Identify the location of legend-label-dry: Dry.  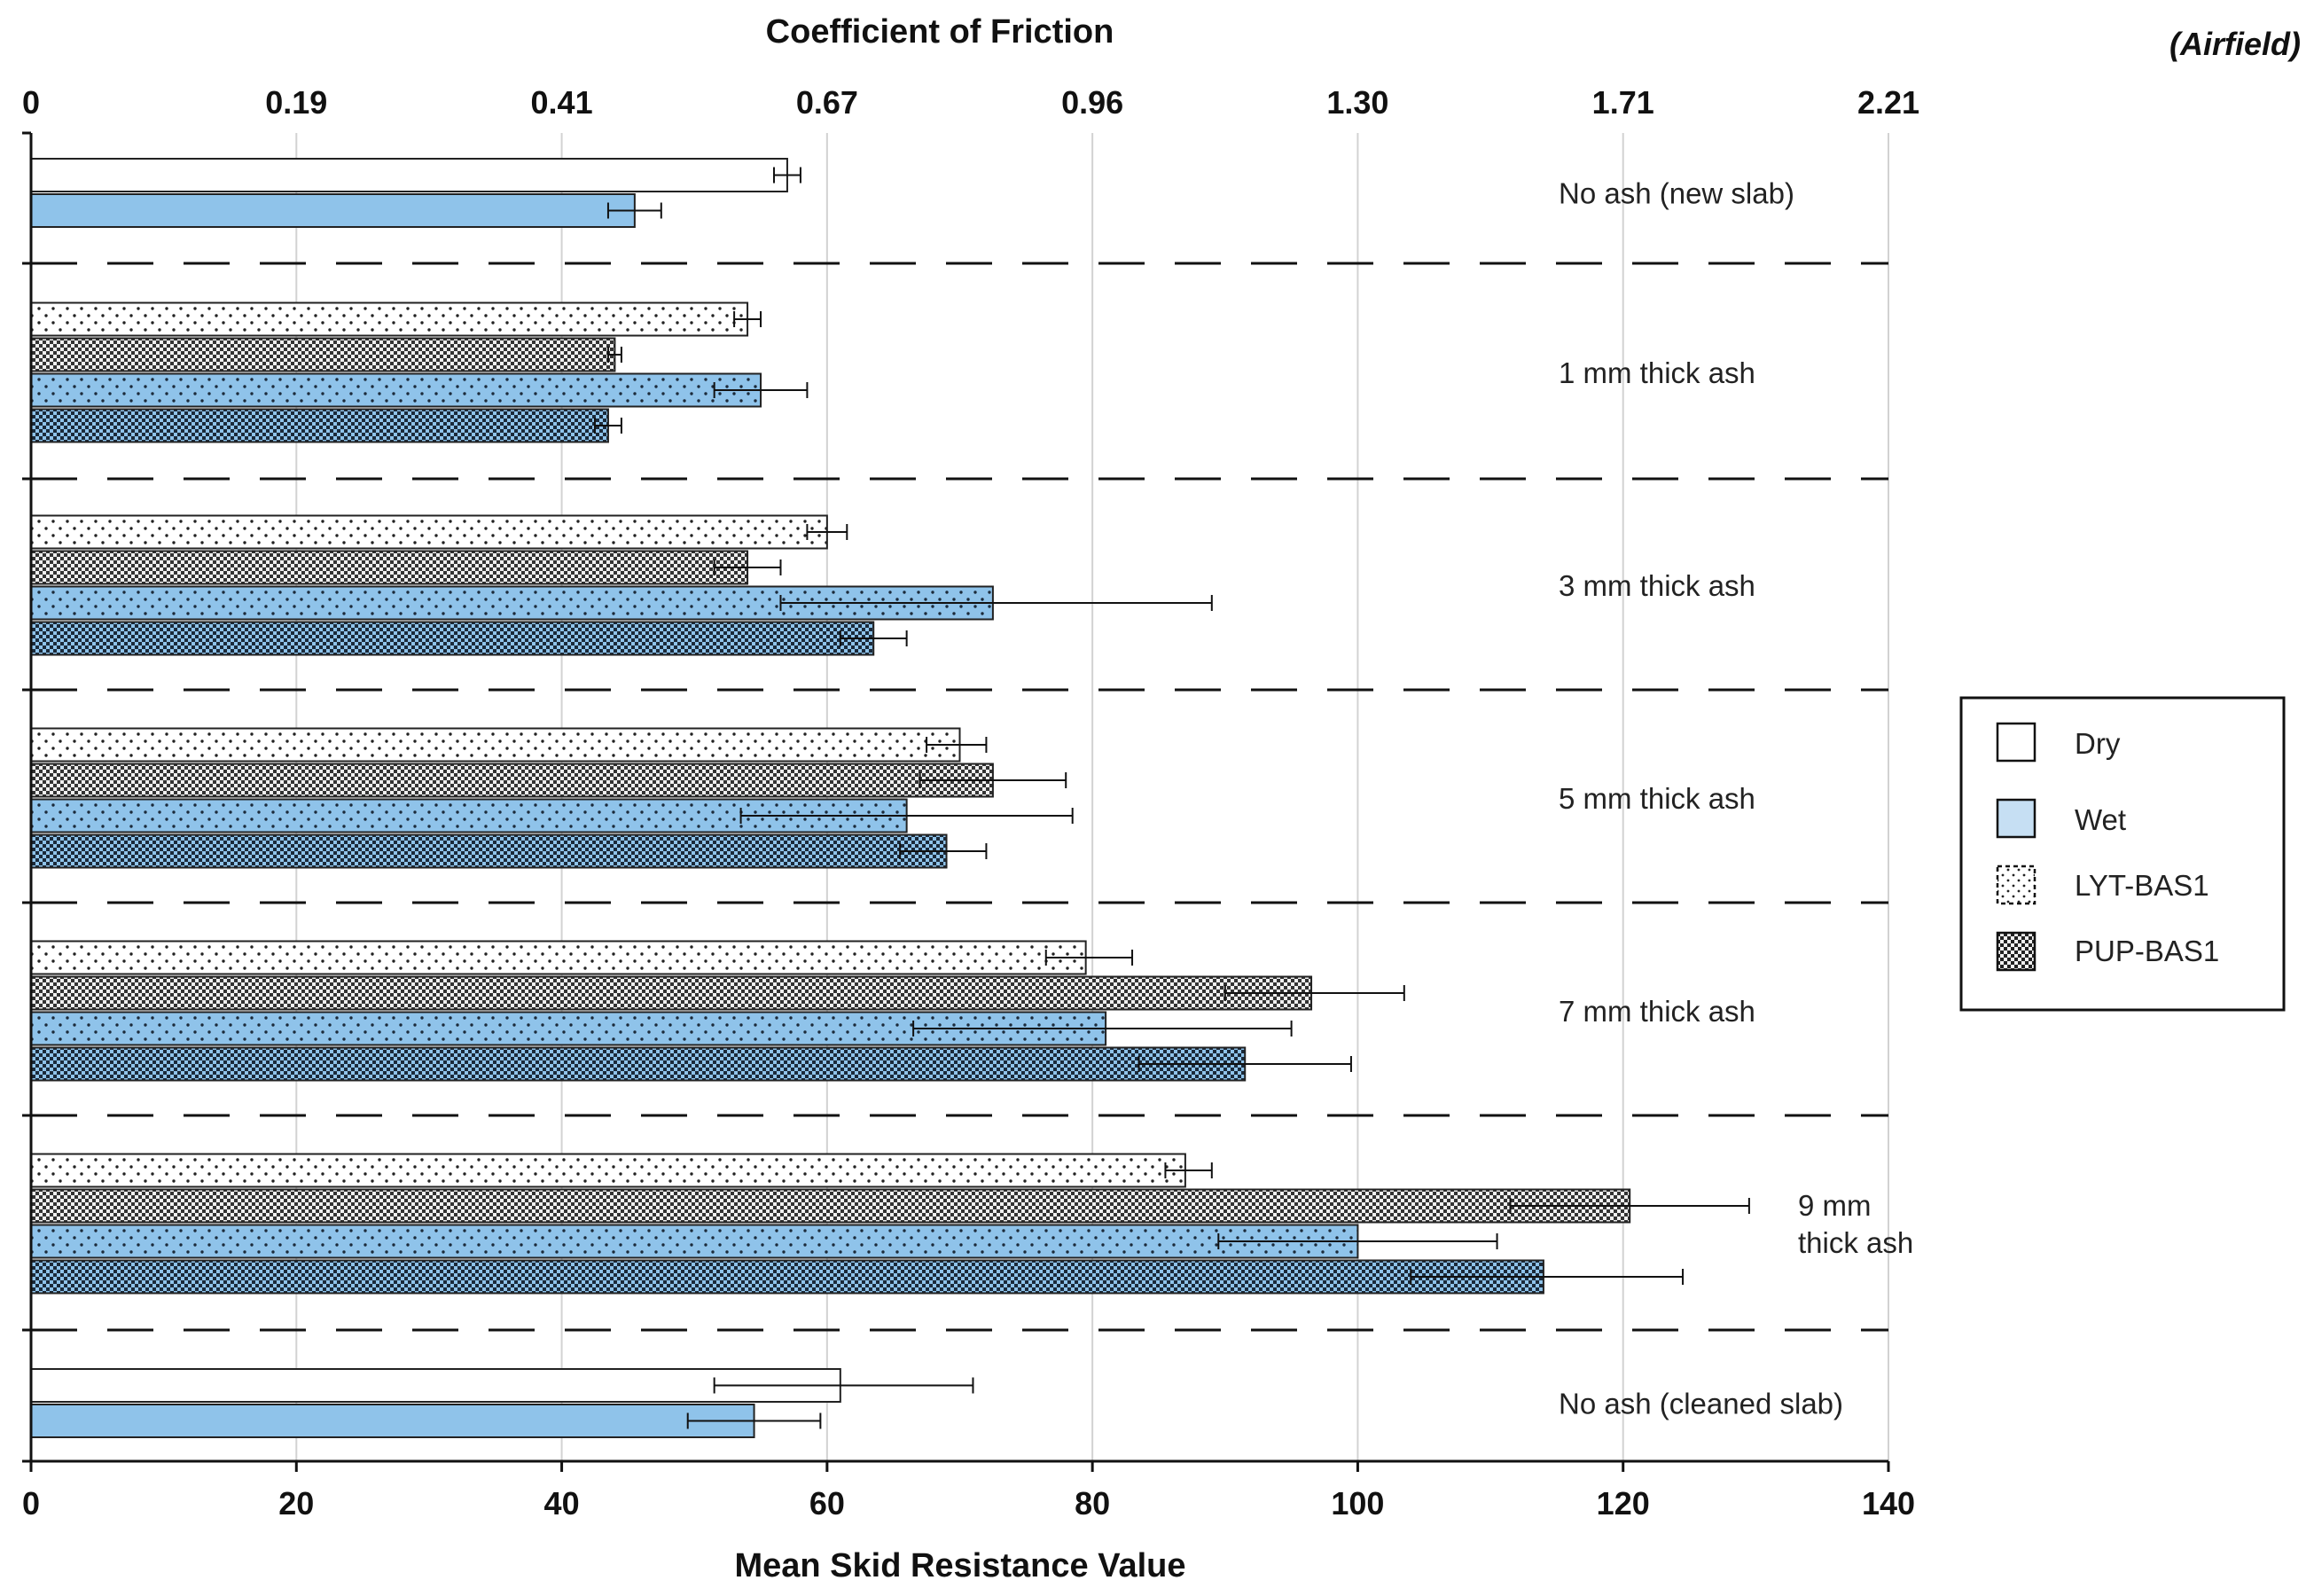
(2098, 744).